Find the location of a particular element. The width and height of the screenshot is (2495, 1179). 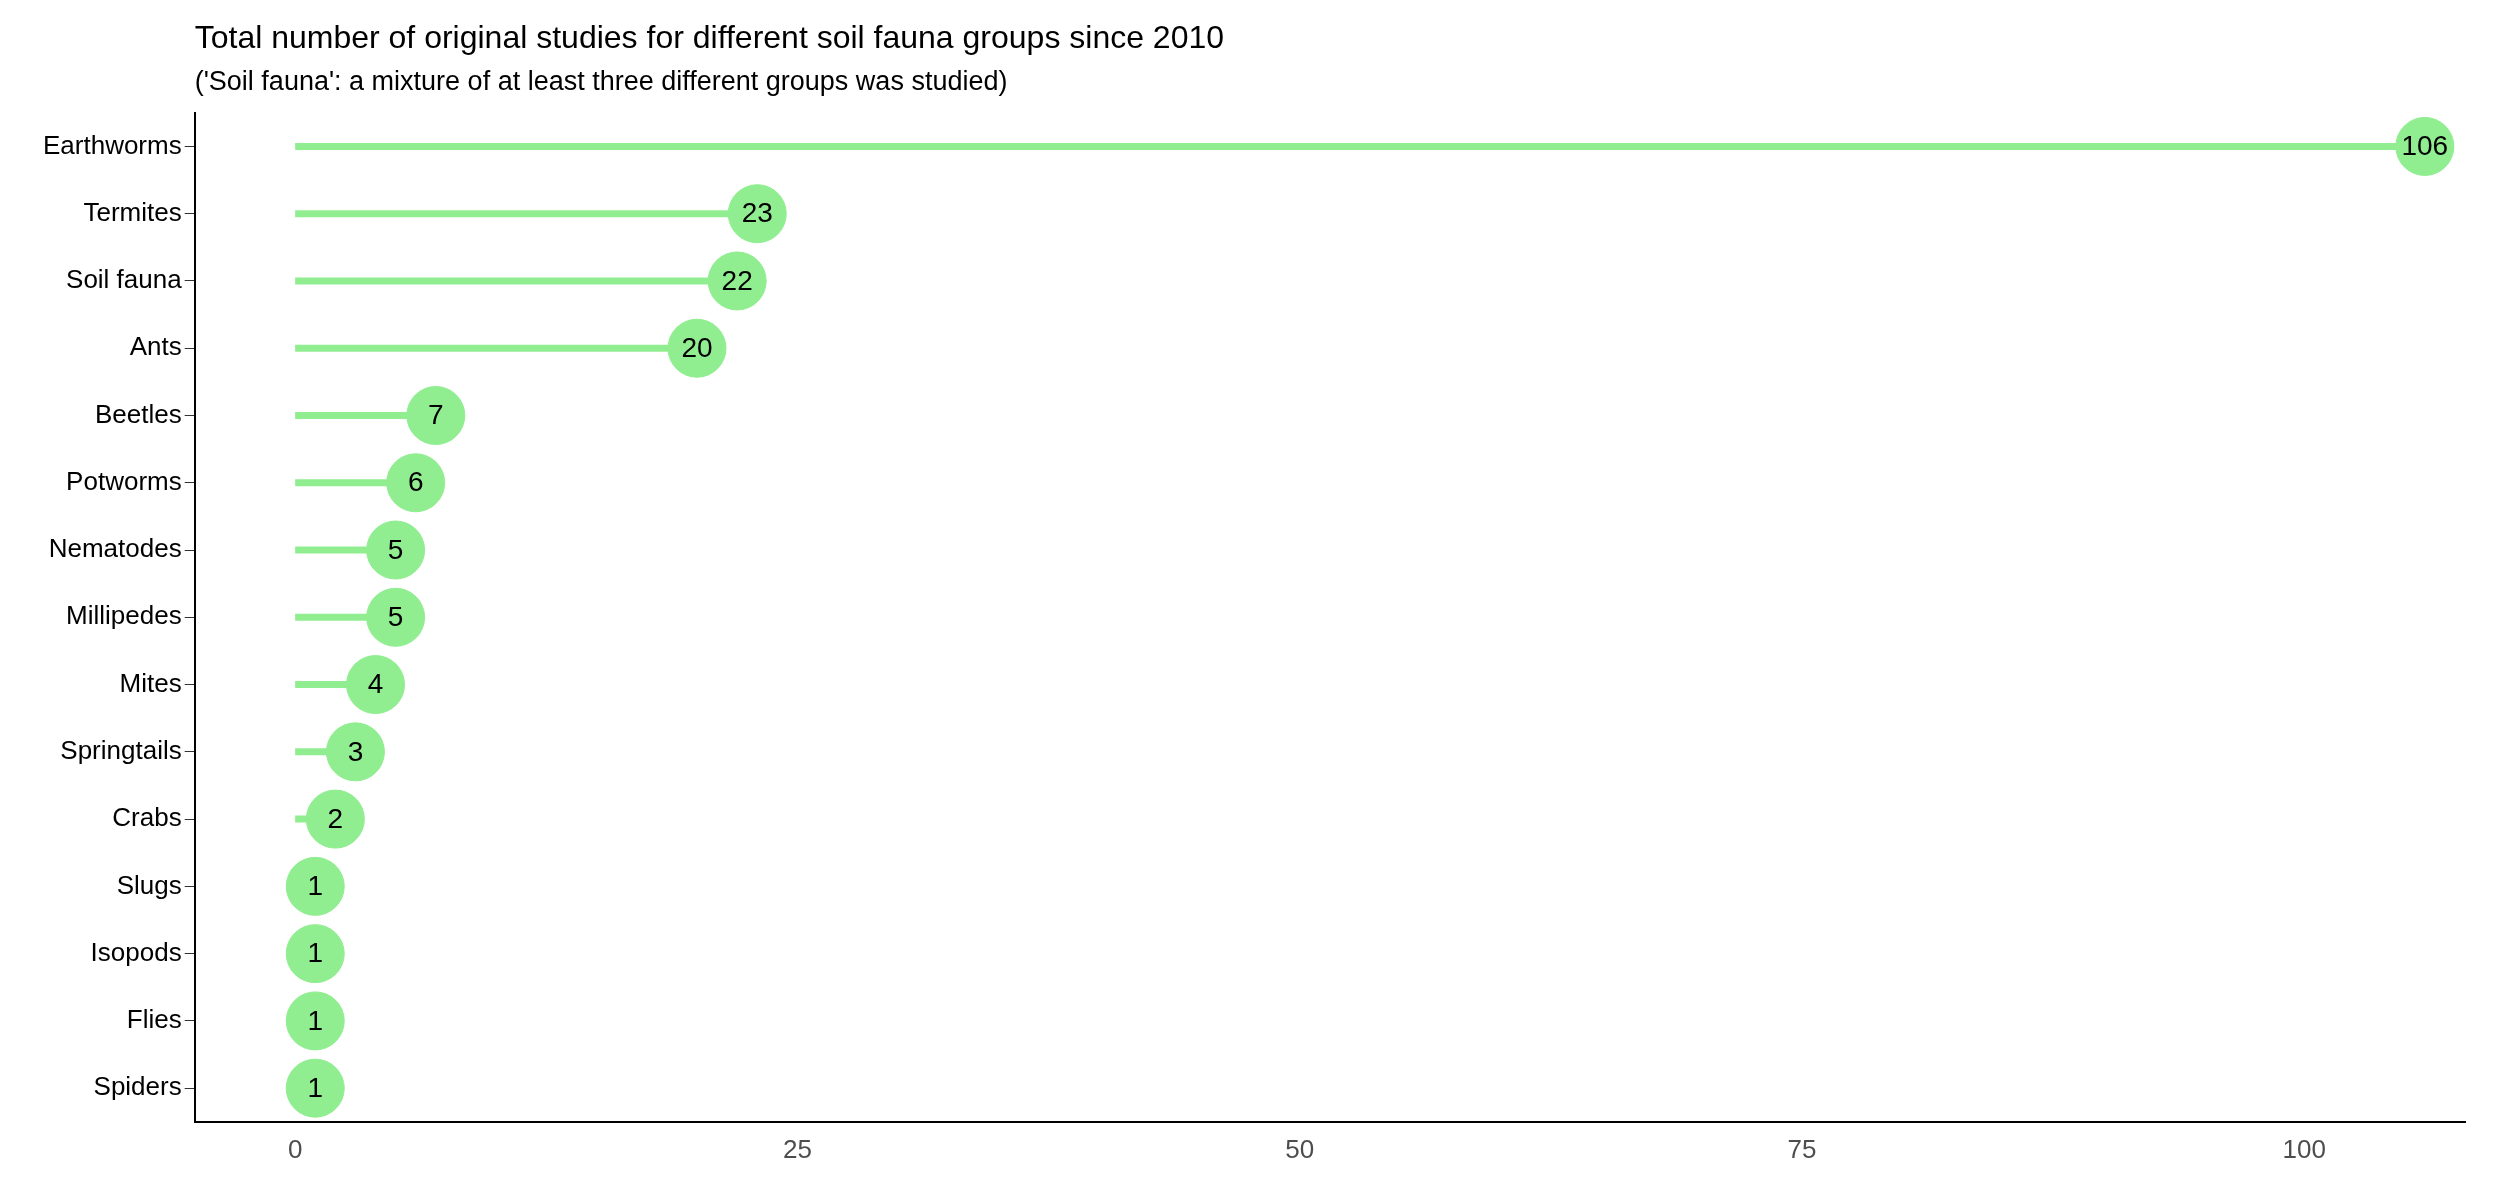

data-label: 23 is located at coordinates (757, 213).